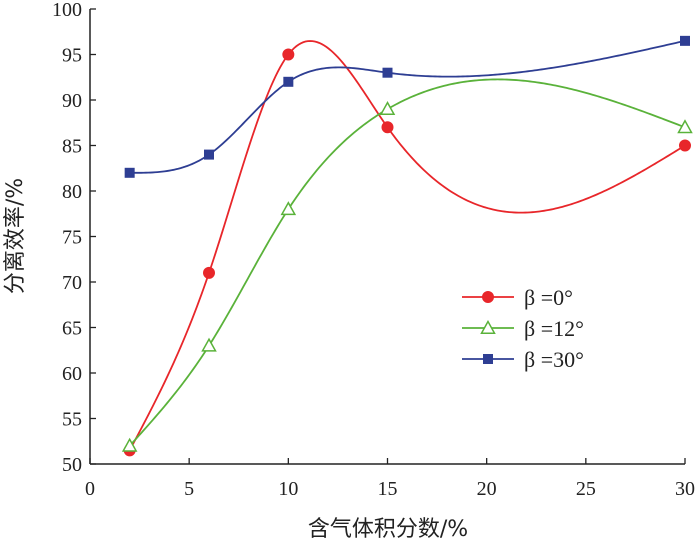 The image size is (700, 544). Describe the element at coordinates (388, 489) in the screenshot. I see `x-tick-label: 15` at that location.